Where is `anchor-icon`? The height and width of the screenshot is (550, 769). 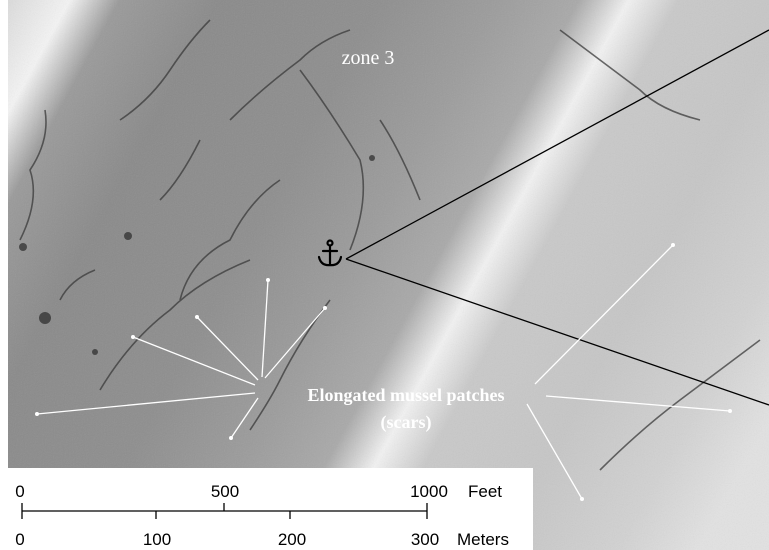
anchor-icon is located at coordinates (330, 253).